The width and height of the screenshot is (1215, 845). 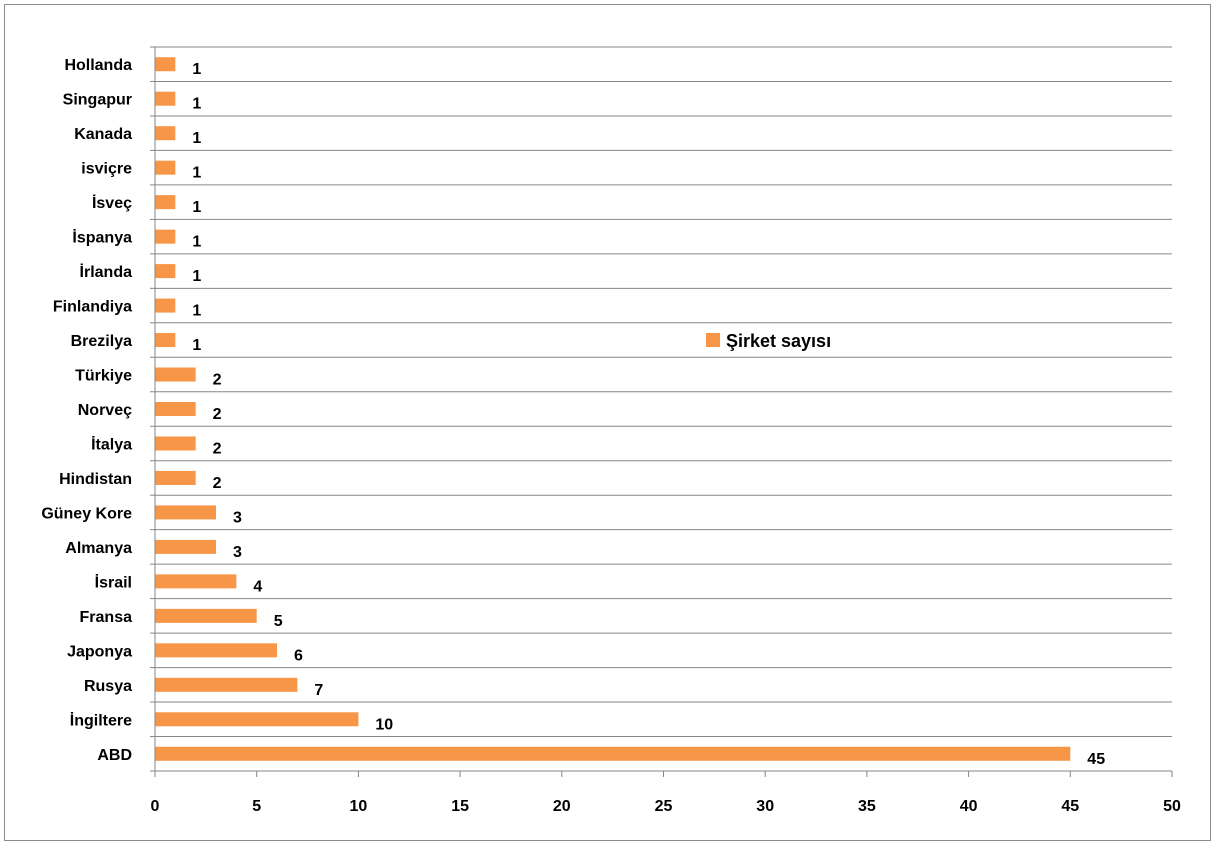 I want to click on x-tick-label: 10, so click(x=359, y=806).